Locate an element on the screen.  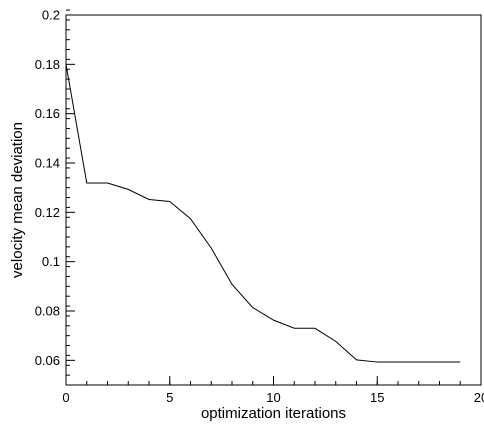
x-axis: 0 5 10 15 20 is located at coordinates (273, 390).